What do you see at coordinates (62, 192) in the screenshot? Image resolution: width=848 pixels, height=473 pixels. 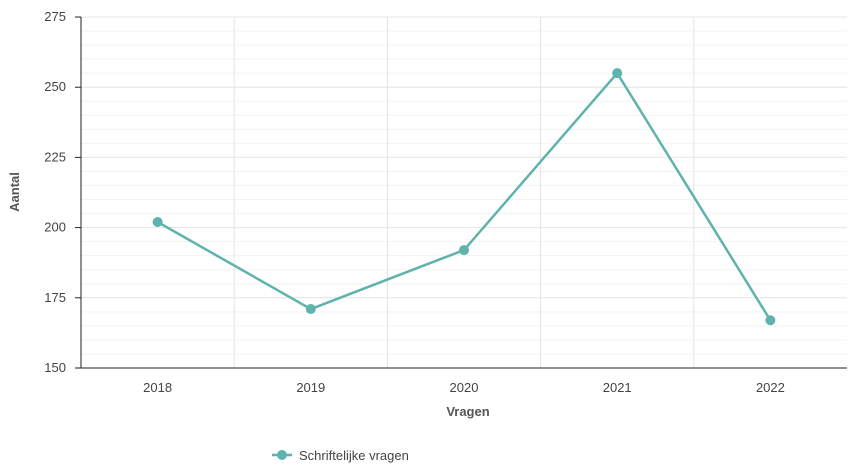 I see `y-tick-labels: 150 175 200 225 250 275` at bounding box center [62, 192].